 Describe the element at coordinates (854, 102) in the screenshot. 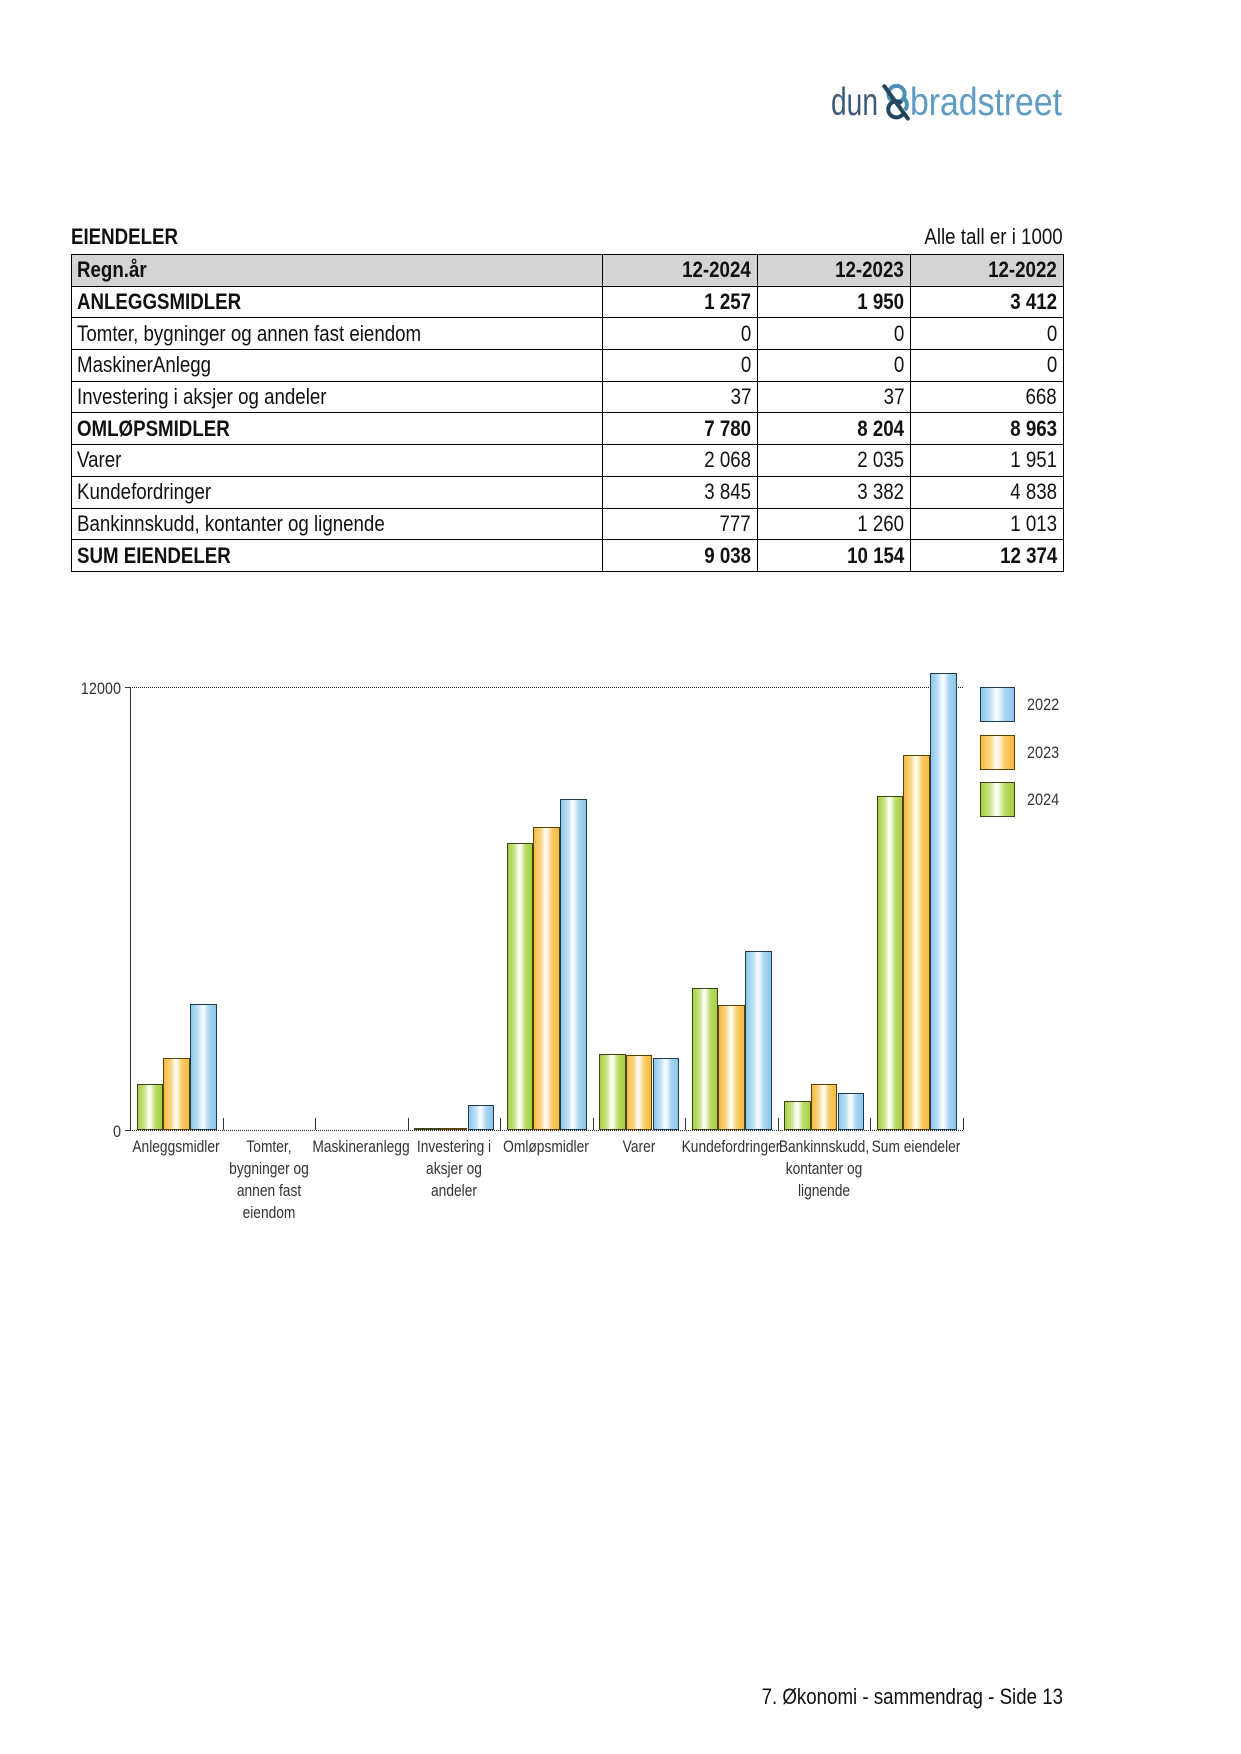

I see `svg-text: dun` at that location.